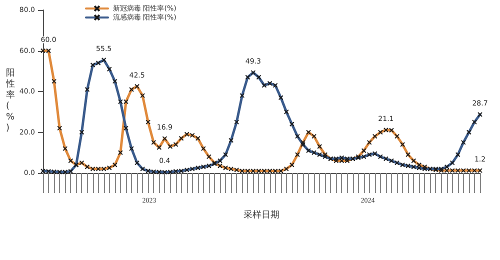 This screenshot has height=260, width=500. Describe the element at coordinates (262, 215) in the screenshot. I see `x-axis-title: 采样日期` at that location.